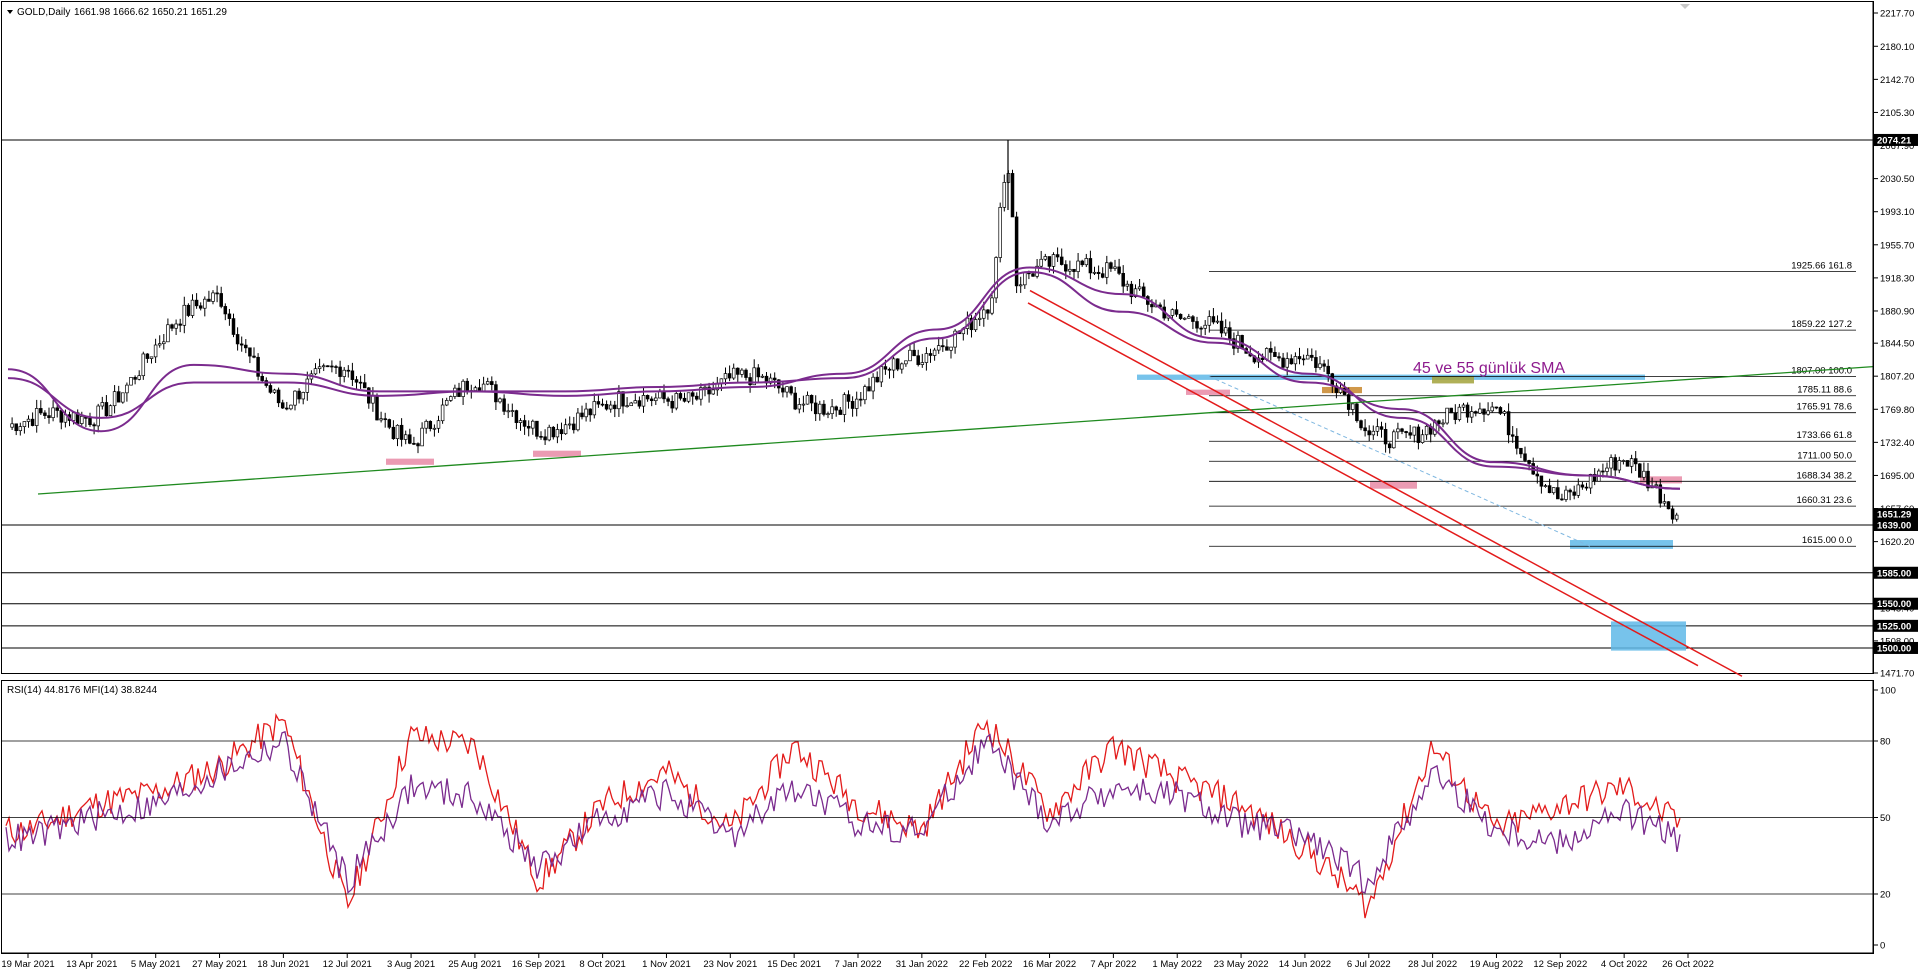  Describe the element at coordinates (1363, 484) in the screenshot. I see `channel-upper-line` at that location.